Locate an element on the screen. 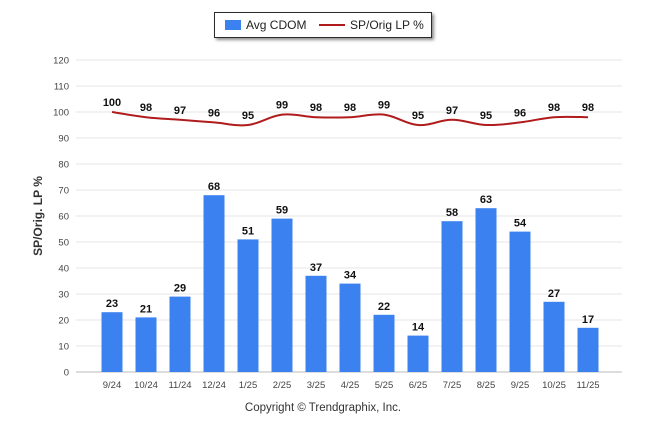 This screenshot has width=646, height=434. x-tick-label: 5/25 is located at coordinates (384, 385).